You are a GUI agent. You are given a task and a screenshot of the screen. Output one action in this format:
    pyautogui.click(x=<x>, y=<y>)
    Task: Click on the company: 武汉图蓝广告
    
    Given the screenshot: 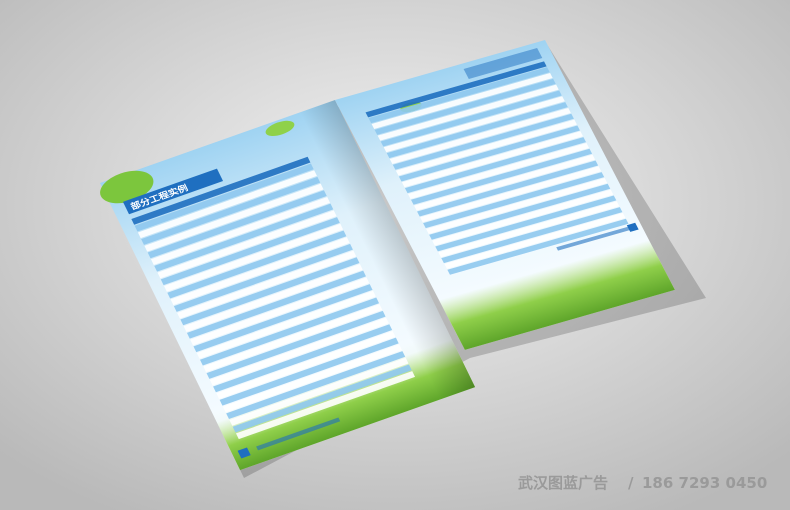 What is the action you would take?
    pyautogui.click(x=563, y=483)
    